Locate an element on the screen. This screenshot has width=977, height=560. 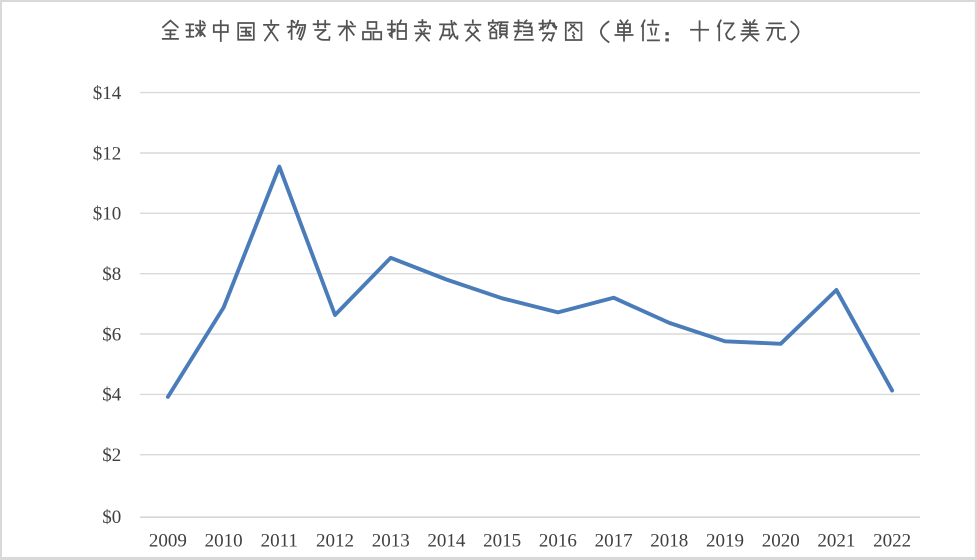
svg-text: 2011 is located at coordinates (279, 541).